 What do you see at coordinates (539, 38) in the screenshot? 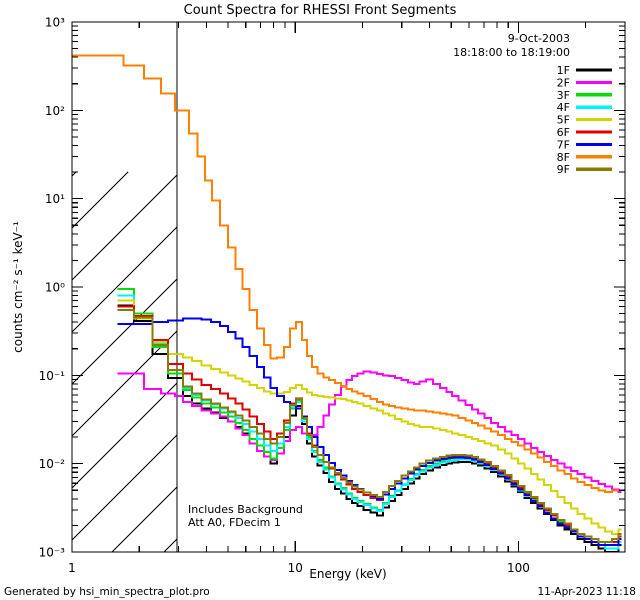
I see `legend-date: 9-Oct-2003` at bounding box center [539, 38].